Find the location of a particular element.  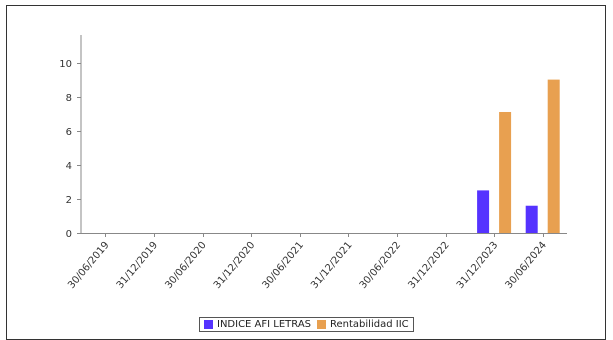

legend-item-rentabilidad-iic: Rentabilidad IIC is located at coordinates (363, 324).